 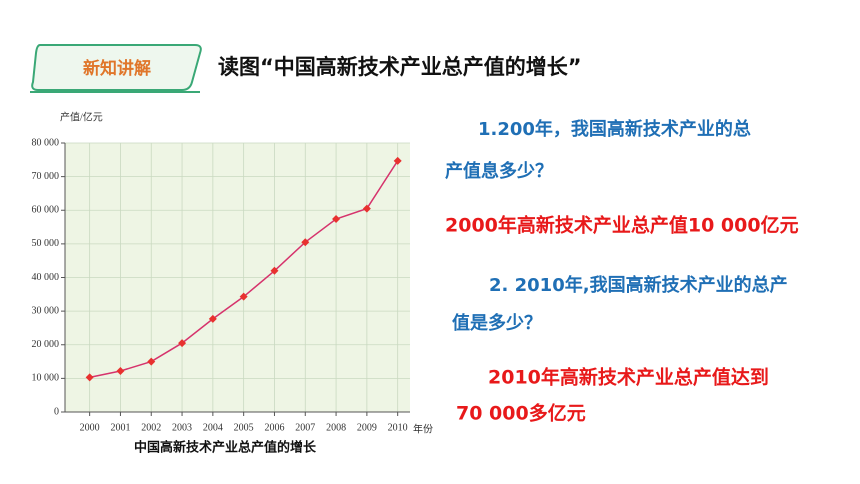 What do you see at coordinates (367, 427) in the screenshot?
I see `x-tick-label: 2009` at bounding box center [367, 427].